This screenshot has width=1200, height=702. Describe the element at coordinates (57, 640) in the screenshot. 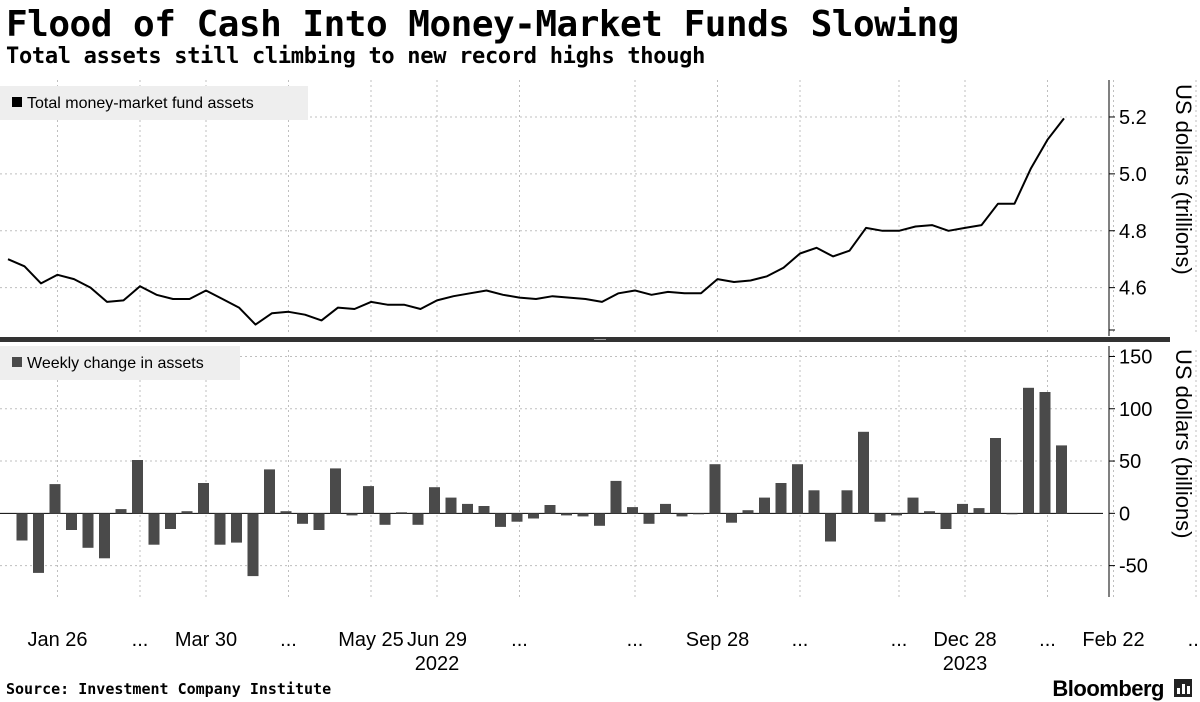

I see `x-tick-label: Jan 26` at that location.